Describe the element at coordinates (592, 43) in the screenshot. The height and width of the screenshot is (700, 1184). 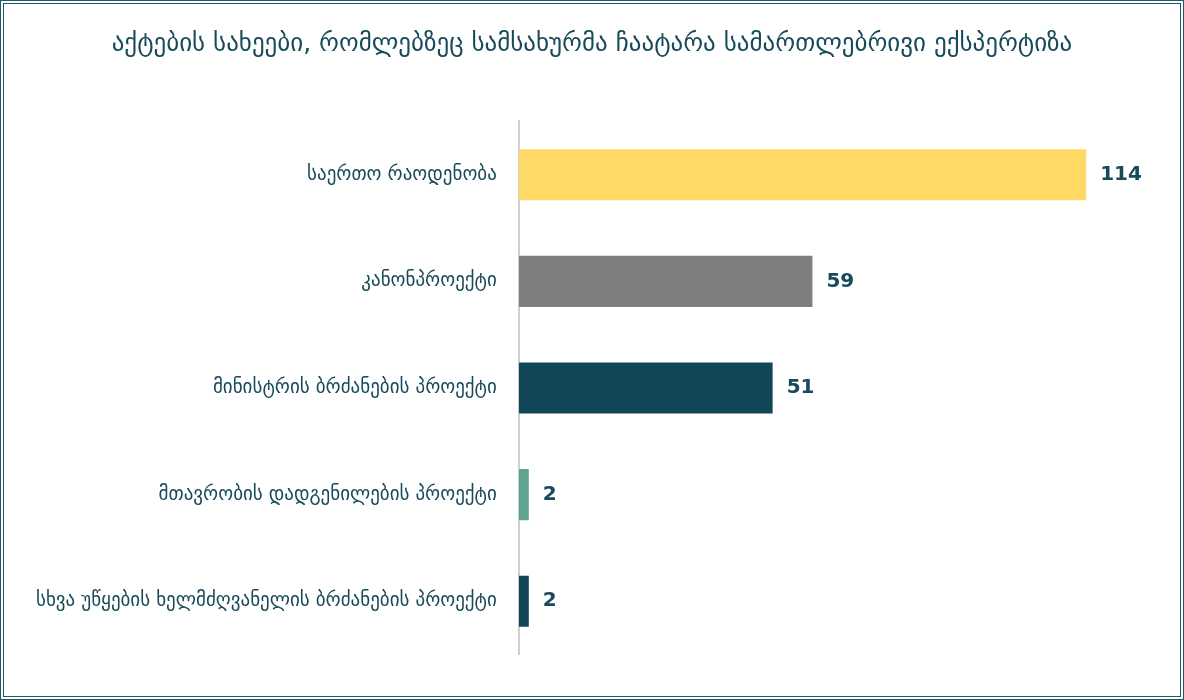
I see `chart-title: აქტების სახეები, რომლებზეც სამსახურმა ჩაატარა სამართლებრივი ექსპერტიზა` at that location.